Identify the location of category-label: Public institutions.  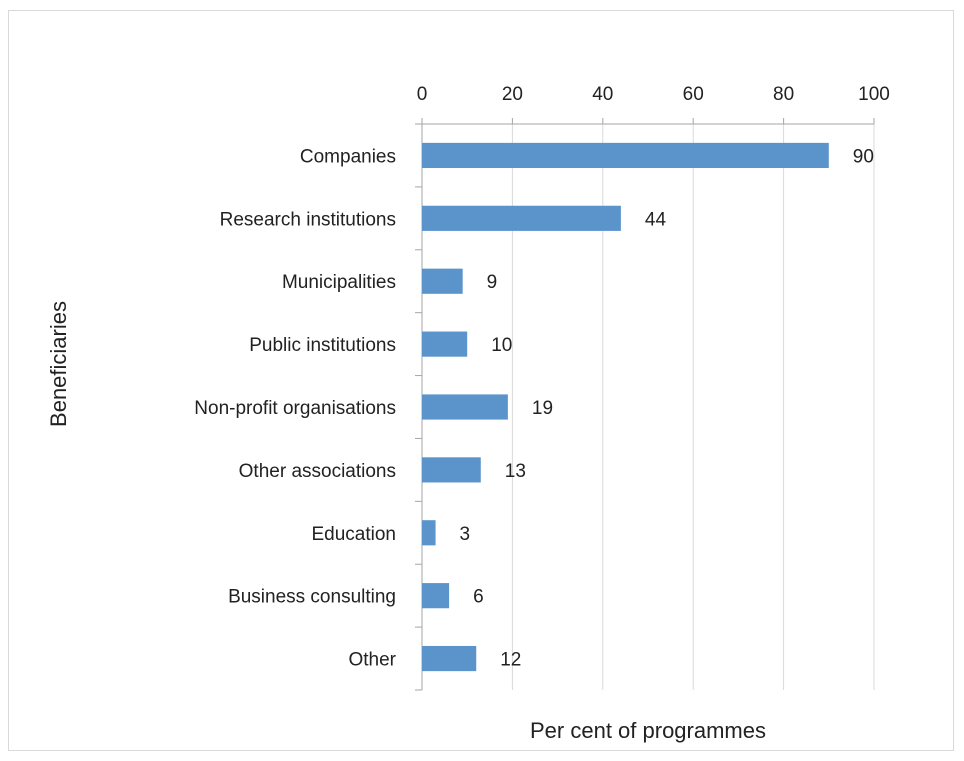
(322, 345).